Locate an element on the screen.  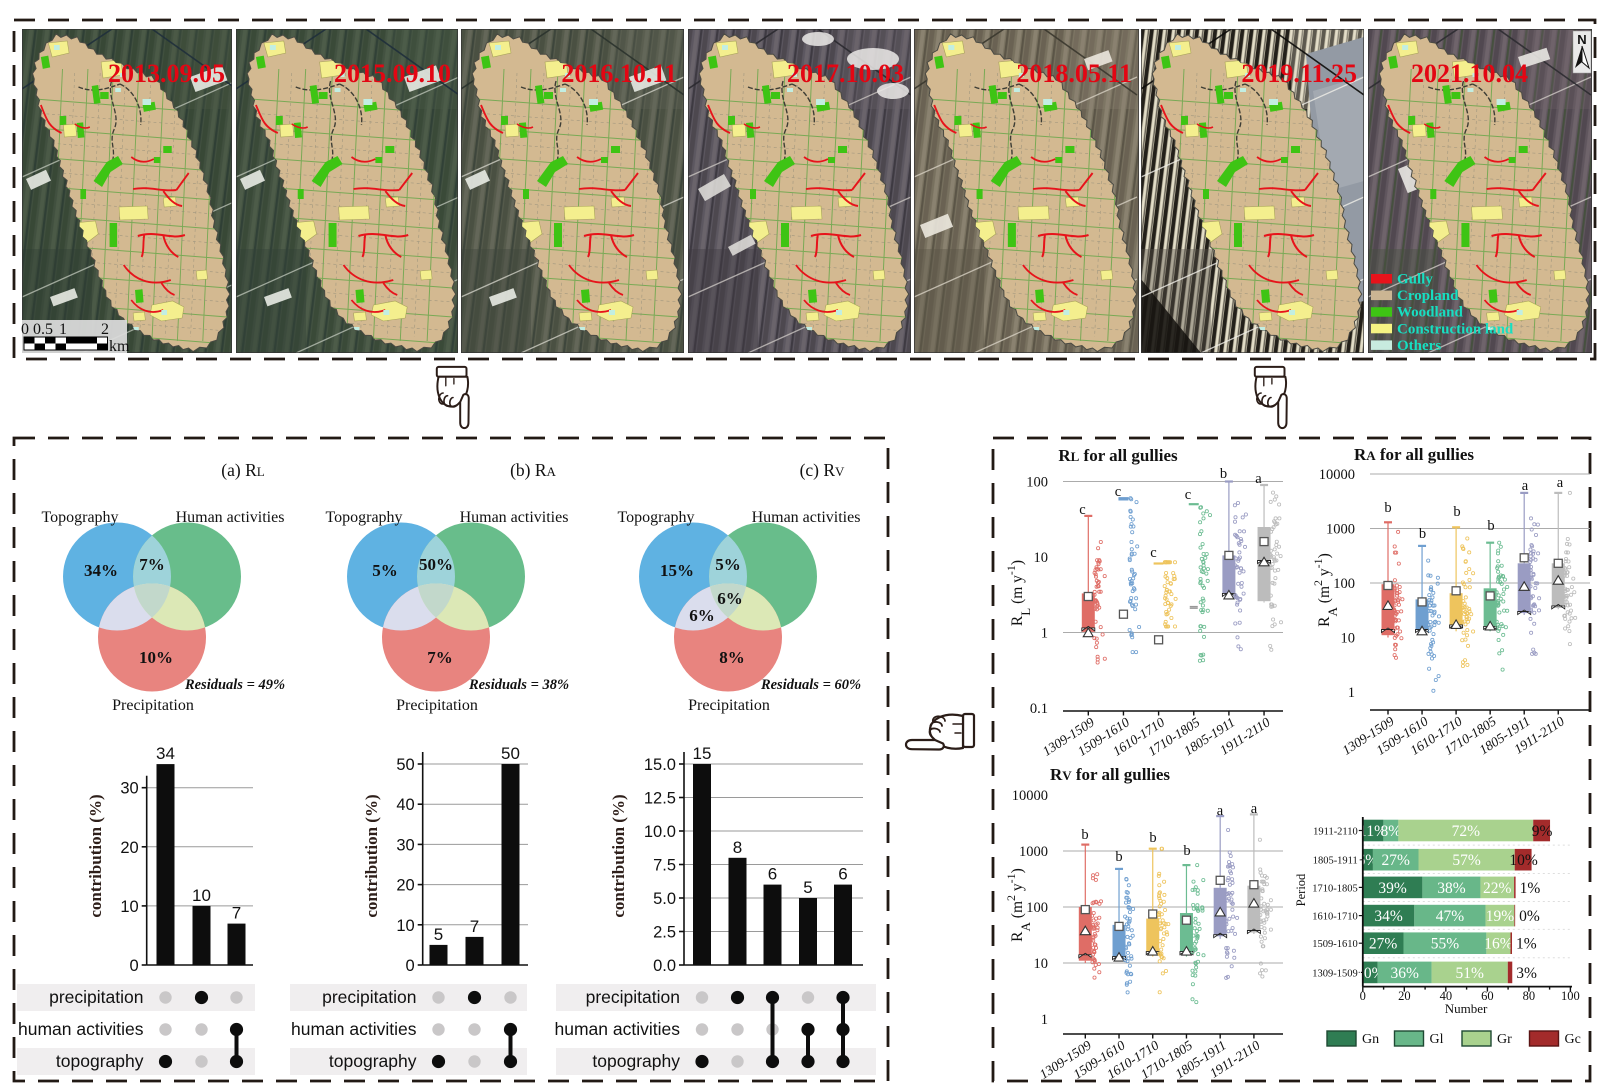
svg-text: Period is located at coordinates (1301, 889).